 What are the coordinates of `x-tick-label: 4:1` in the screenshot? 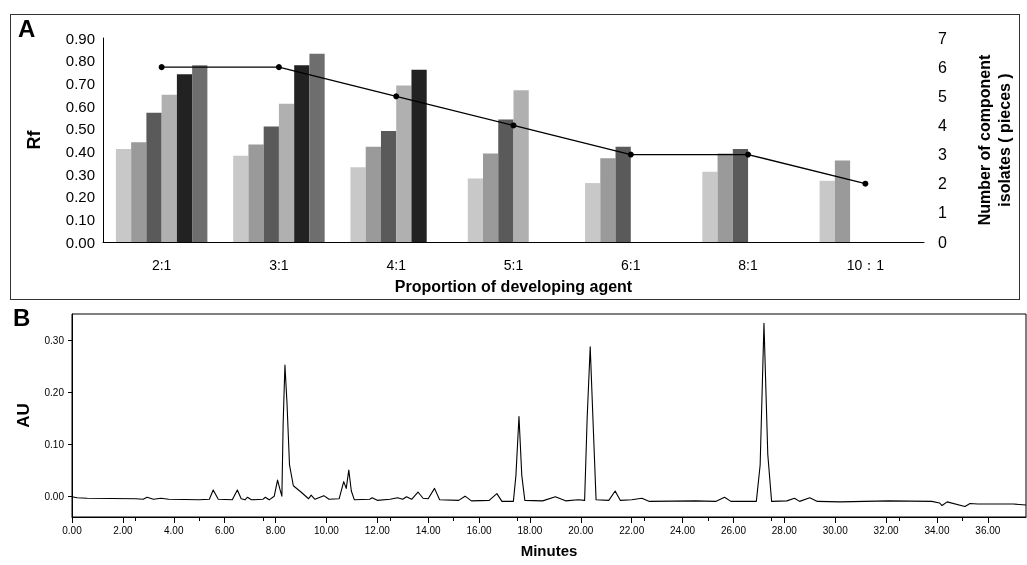 It's located at (396, 265).